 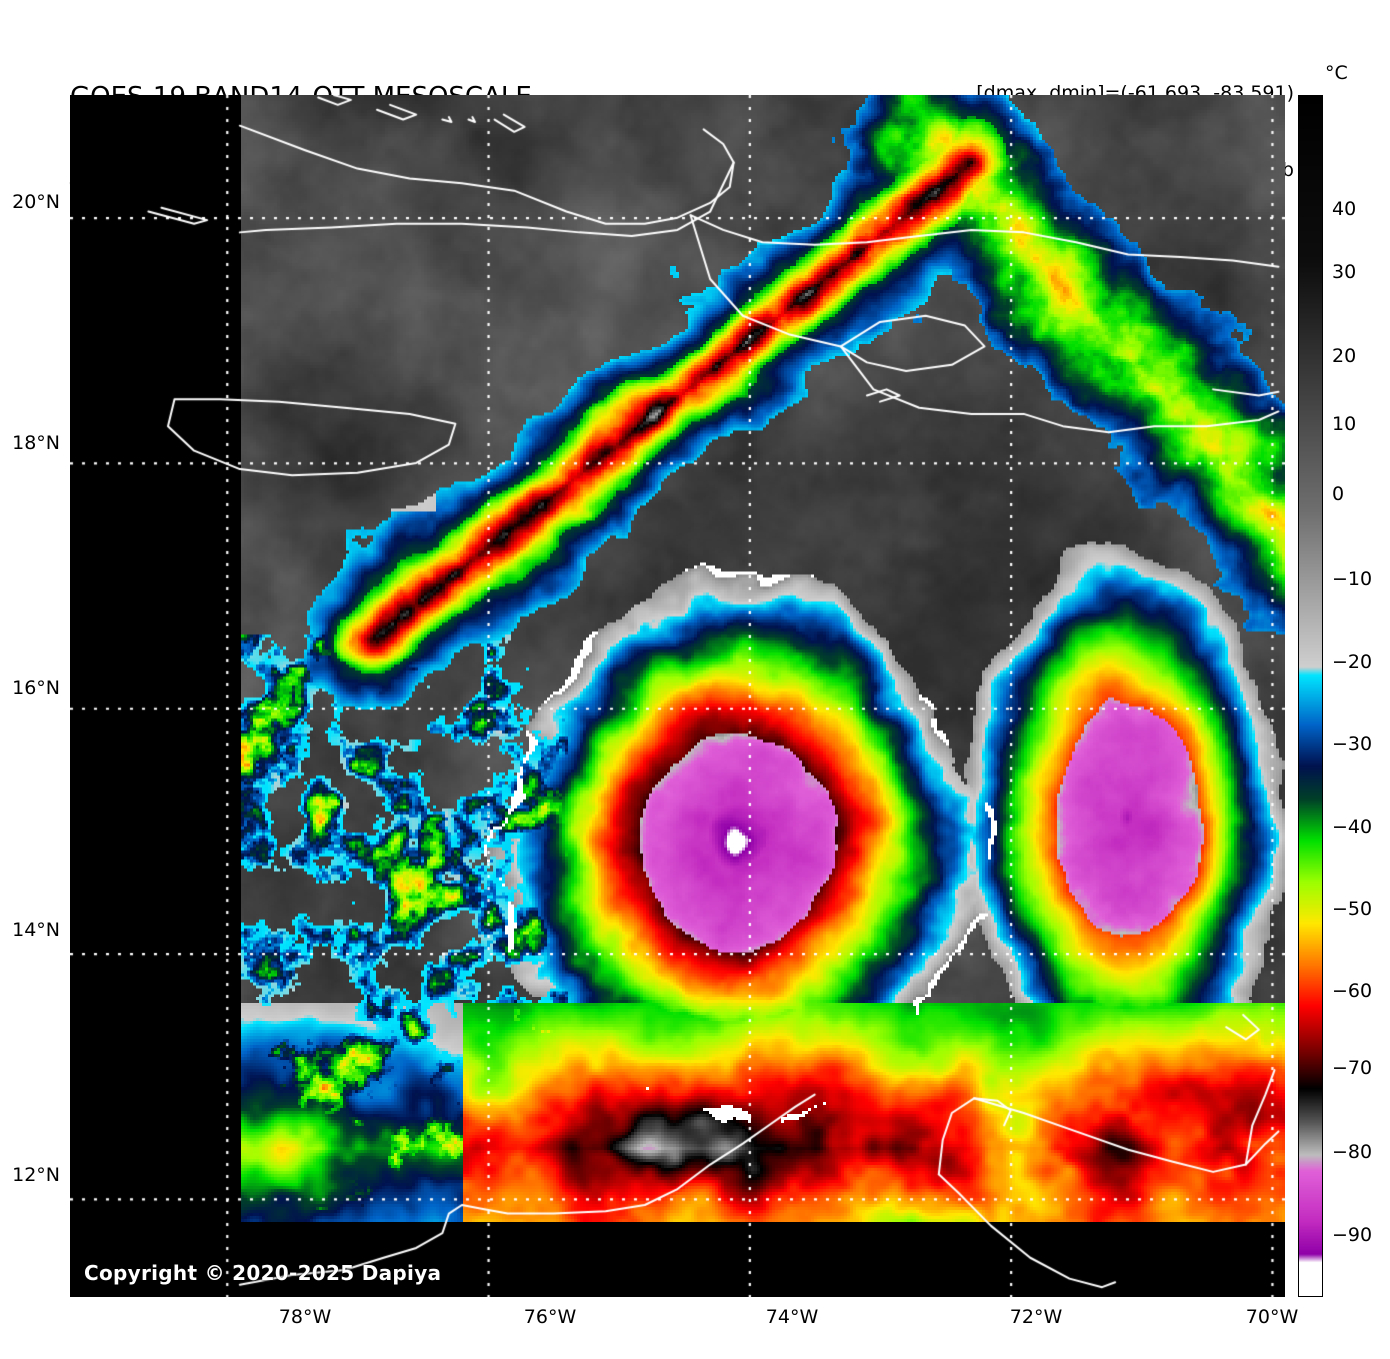 I want to click on cbar-tick-m60: −60, so click(x=1352, y=991).